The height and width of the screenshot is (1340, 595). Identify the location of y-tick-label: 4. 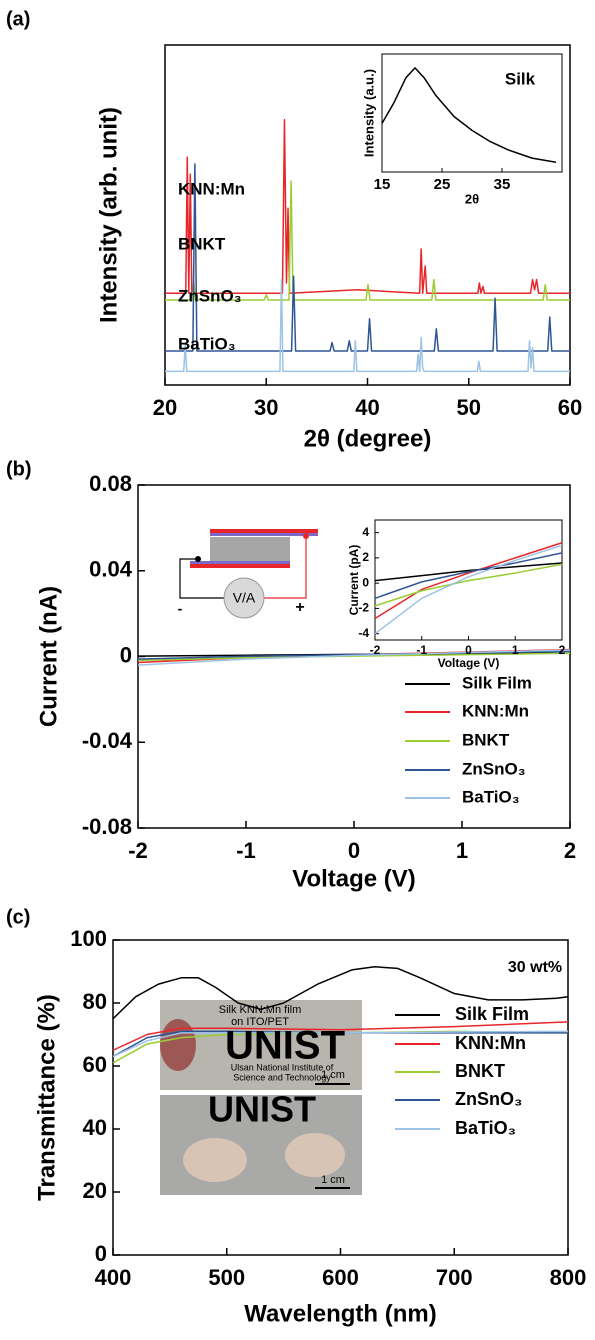
(365, 532).